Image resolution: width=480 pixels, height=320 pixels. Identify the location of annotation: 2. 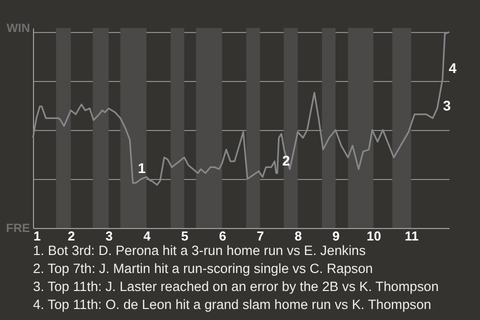
(286, 160).